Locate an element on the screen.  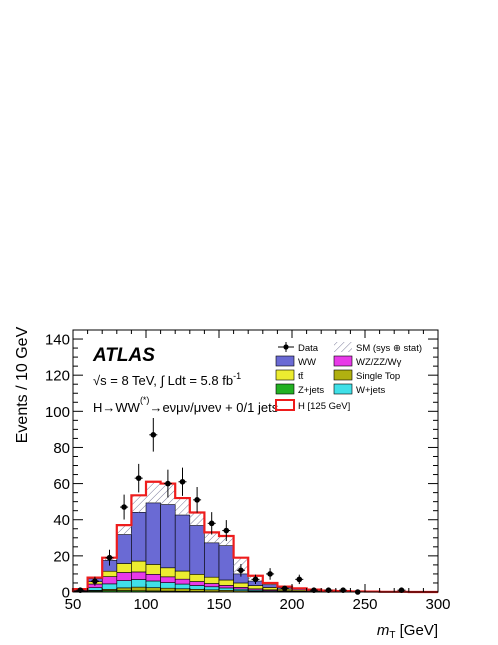
x-tick-label-50: 50 is located at coordinates (73, 604).